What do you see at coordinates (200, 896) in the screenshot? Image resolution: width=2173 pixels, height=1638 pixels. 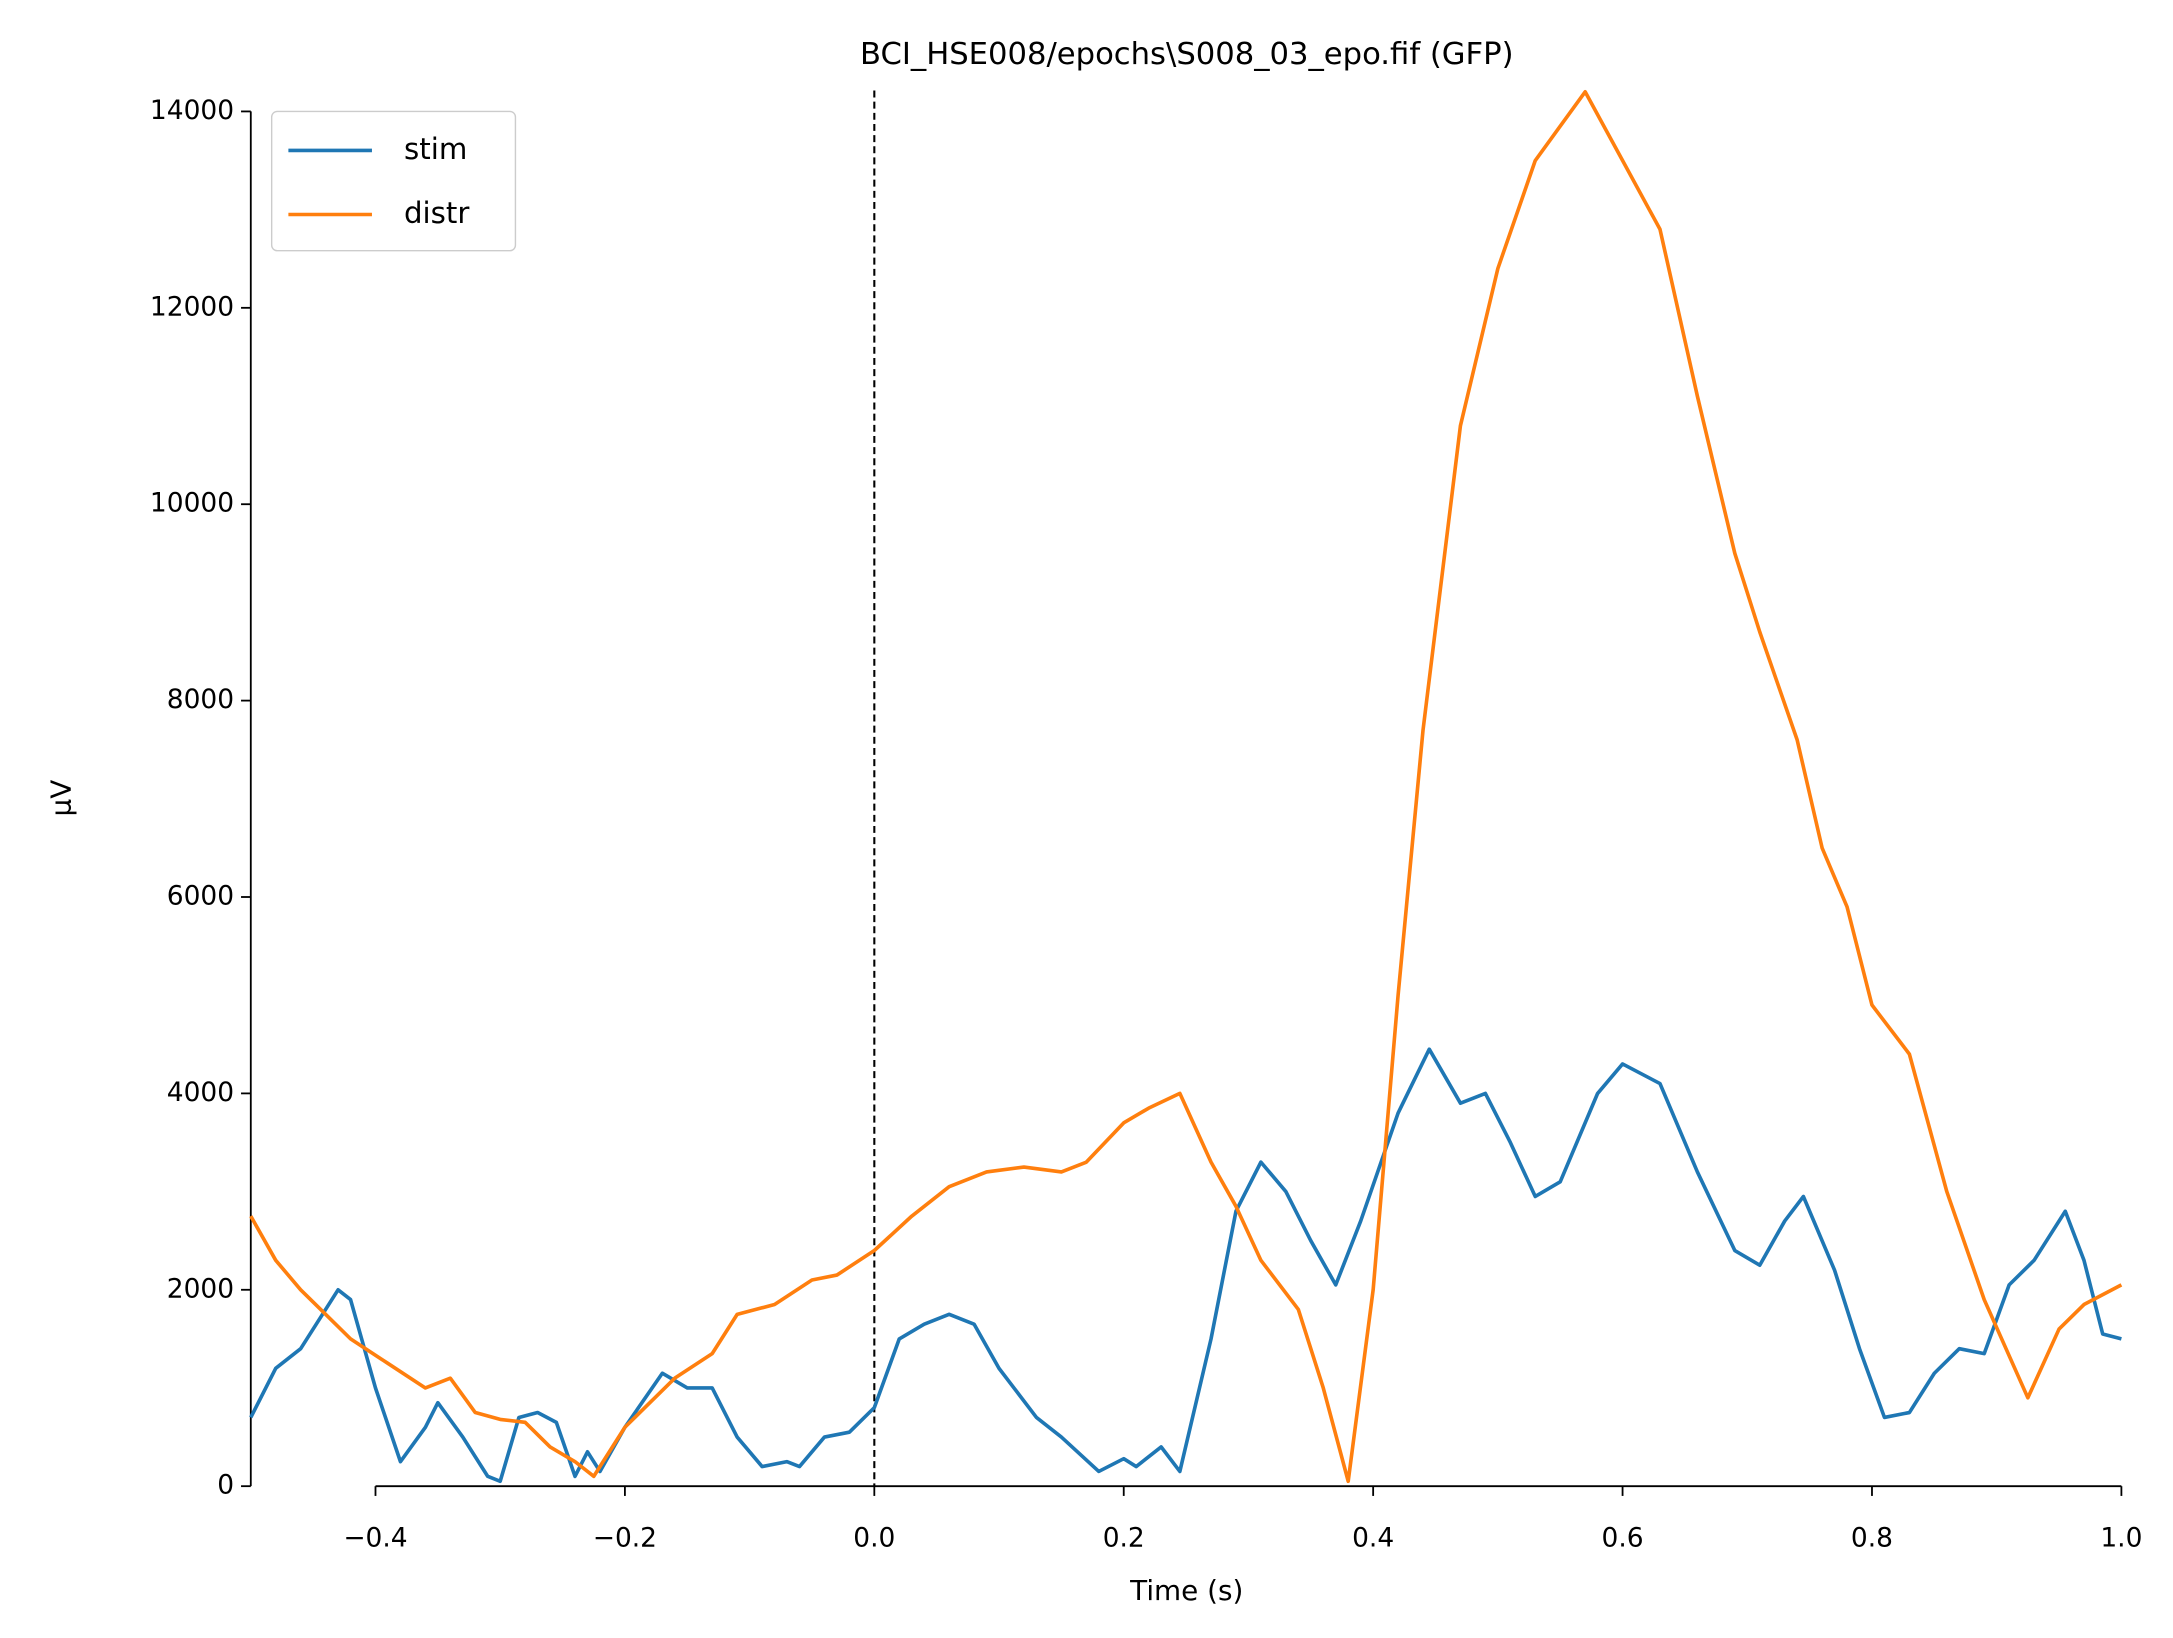 I see `y-tick-label: 6000` at bounding box center [200, 896].